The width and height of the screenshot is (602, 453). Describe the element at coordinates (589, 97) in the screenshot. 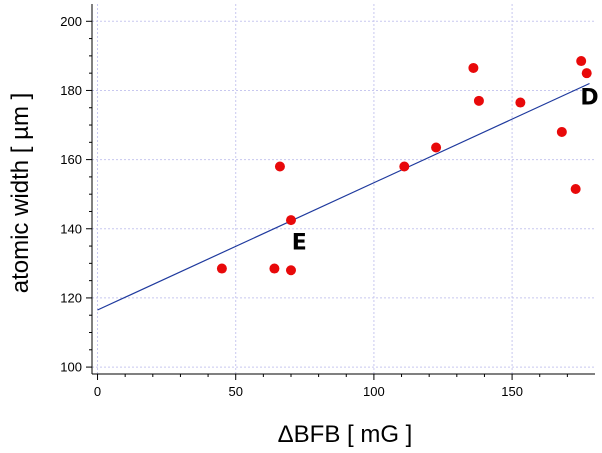

I see `annotation-label: D` at that location.